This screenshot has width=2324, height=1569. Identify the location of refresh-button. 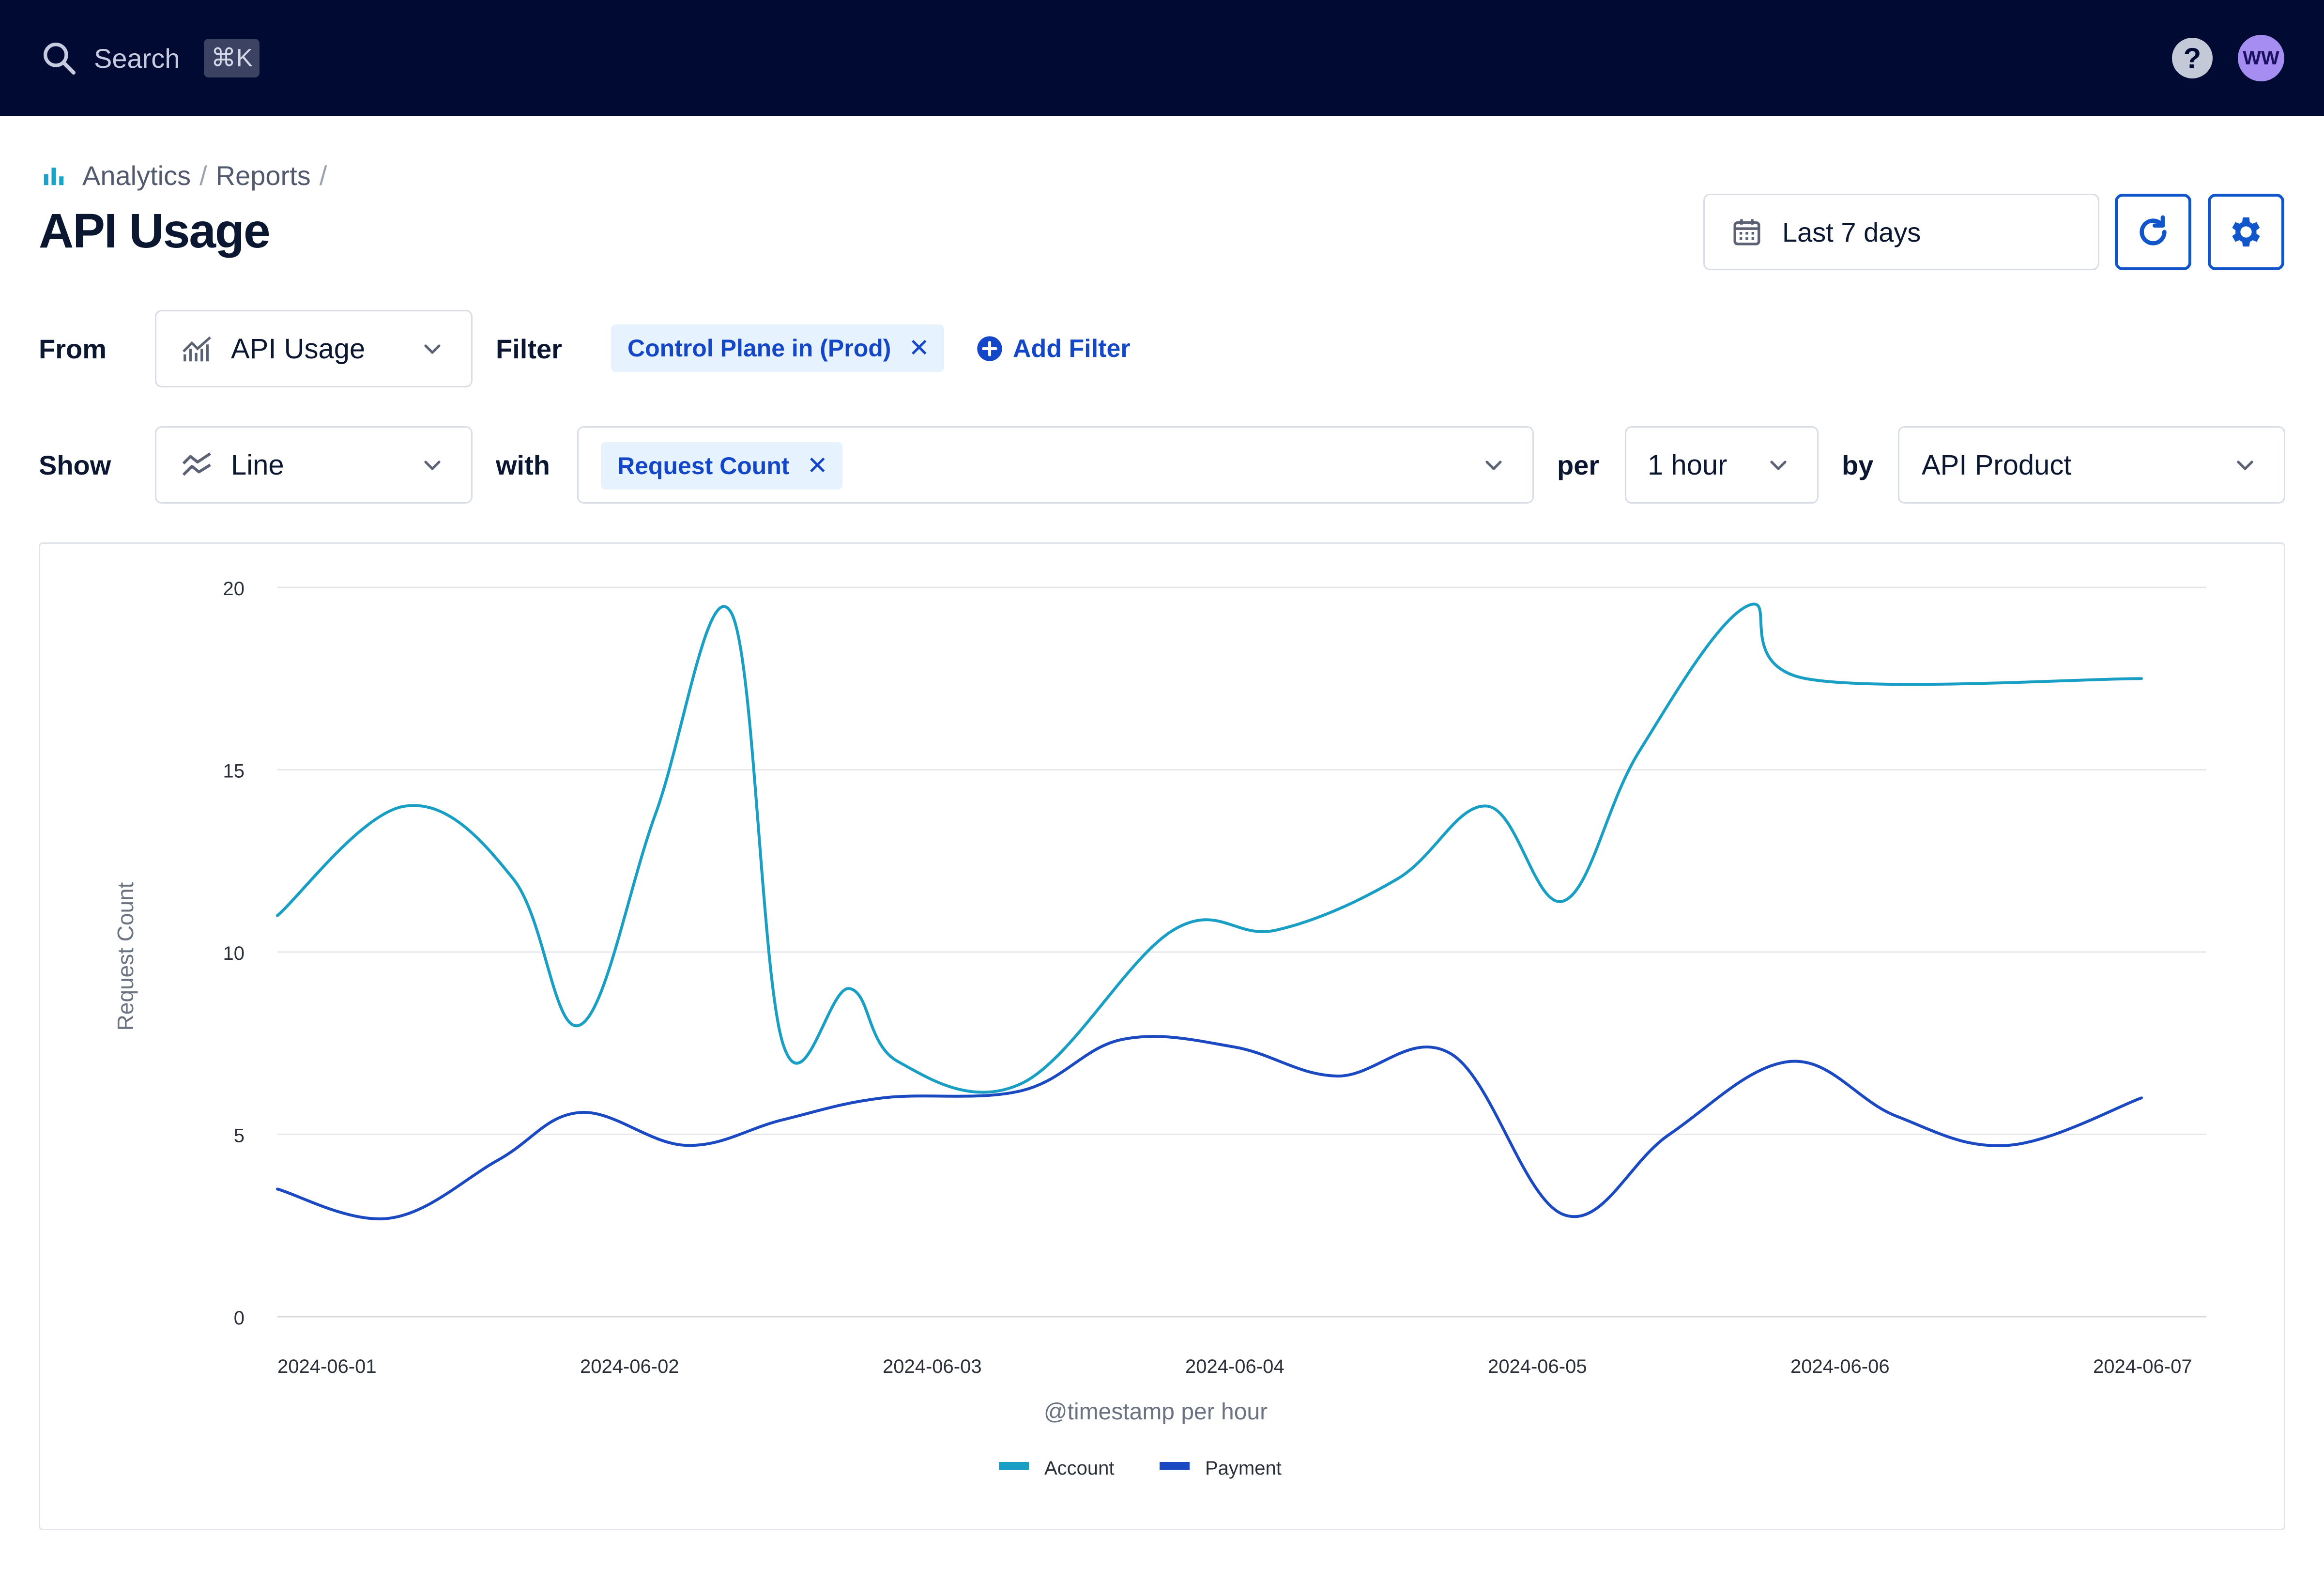
(2153, 232).